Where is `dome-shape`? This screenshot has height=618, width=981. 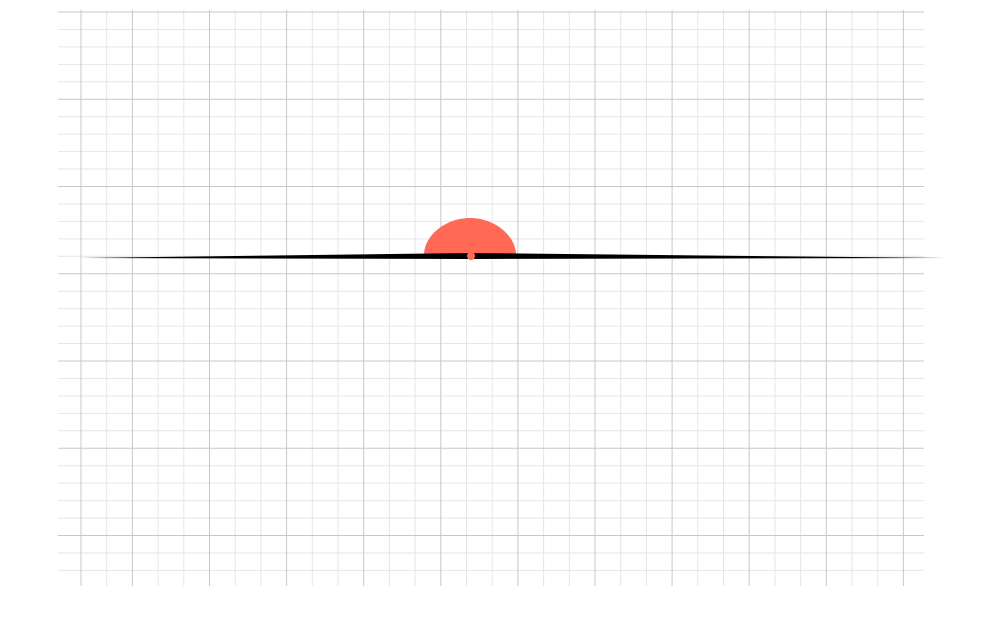
dome-shape is located at coordinates (470, 236).